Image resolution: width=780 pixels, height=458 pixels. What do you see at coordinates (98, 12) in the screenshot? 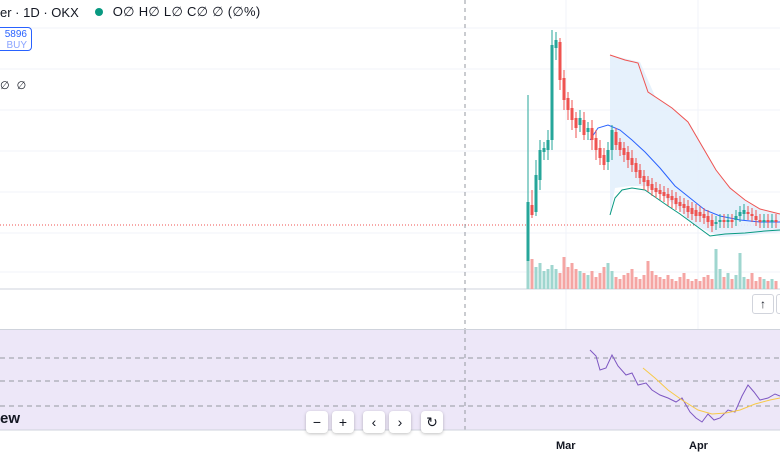
I see `market-status-icon` at bounding box center [98, 12].